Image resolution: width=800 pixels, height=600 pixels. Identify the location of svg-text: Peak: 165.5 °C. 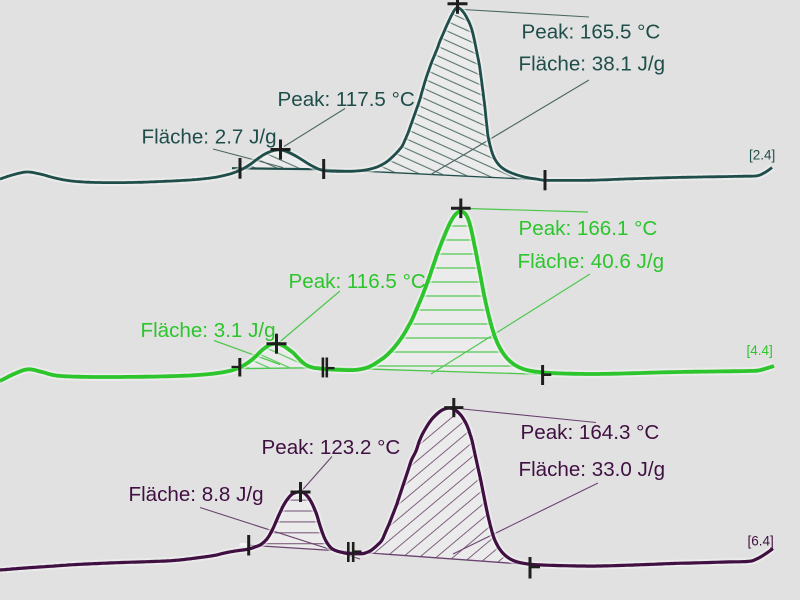
(591, 32).